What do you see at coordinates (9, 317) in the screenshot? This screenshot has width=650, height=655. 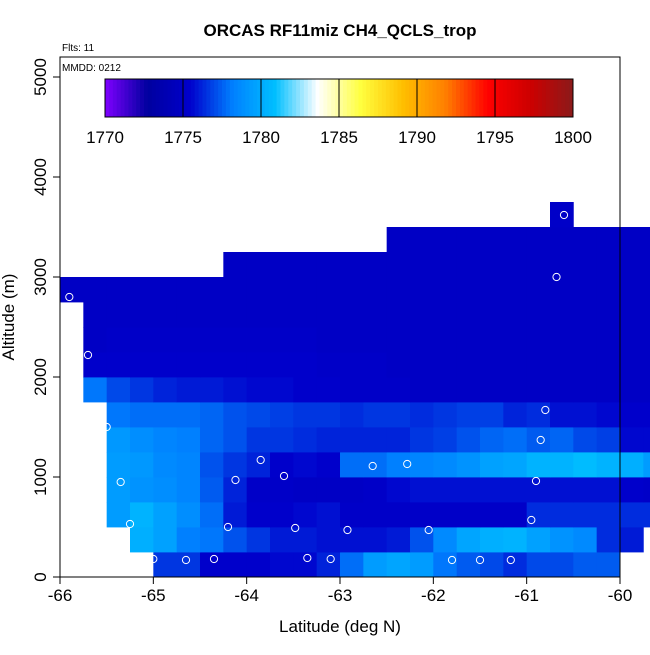 I see `y-axis-label: Altitude (m)` at bounding box center [9, 317].